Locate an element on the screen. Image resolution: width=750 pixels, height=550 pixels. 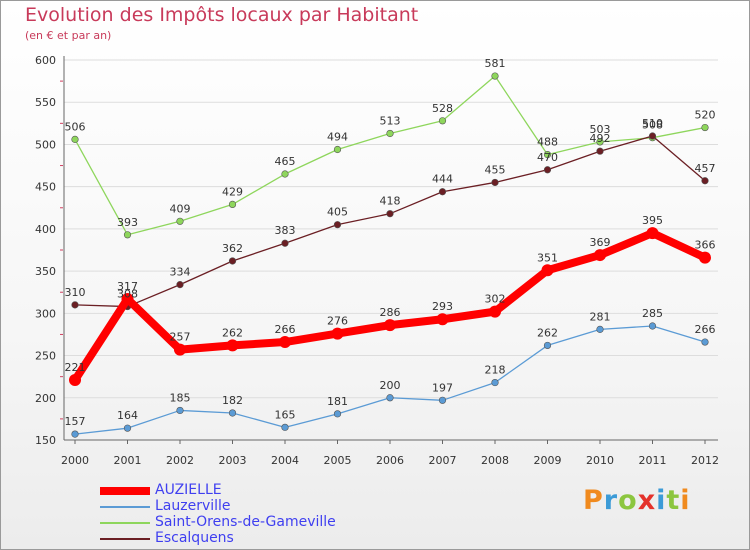
data-label: 181 is located at coordinates (337, 401).